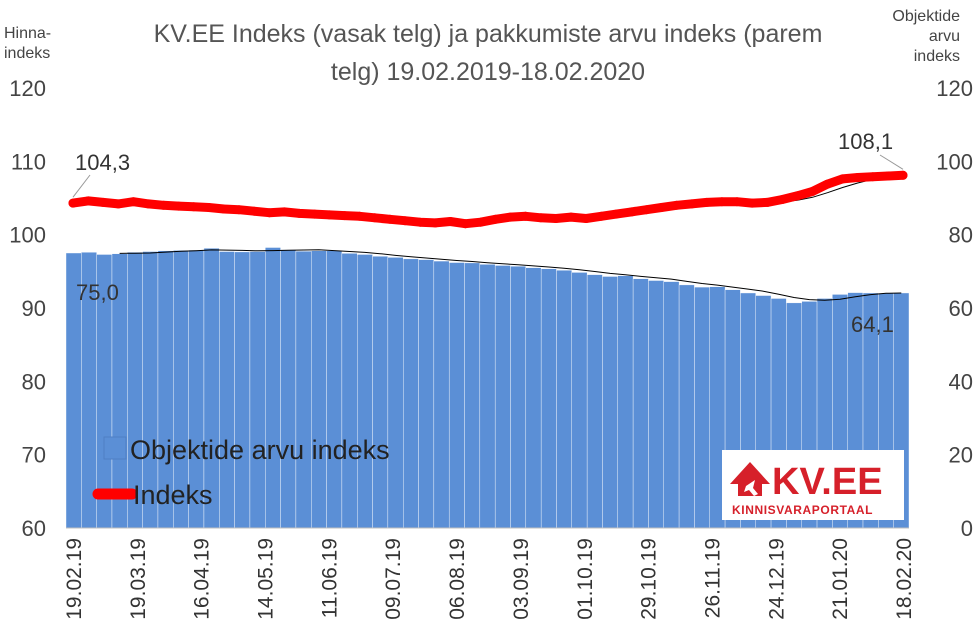 The width and height of the screenshot is (977, 643). What do you see at coordinates (649, 579) in the screenshot?
I see `x-tick-label: 29.10.19` at bounding box center [649, 579].